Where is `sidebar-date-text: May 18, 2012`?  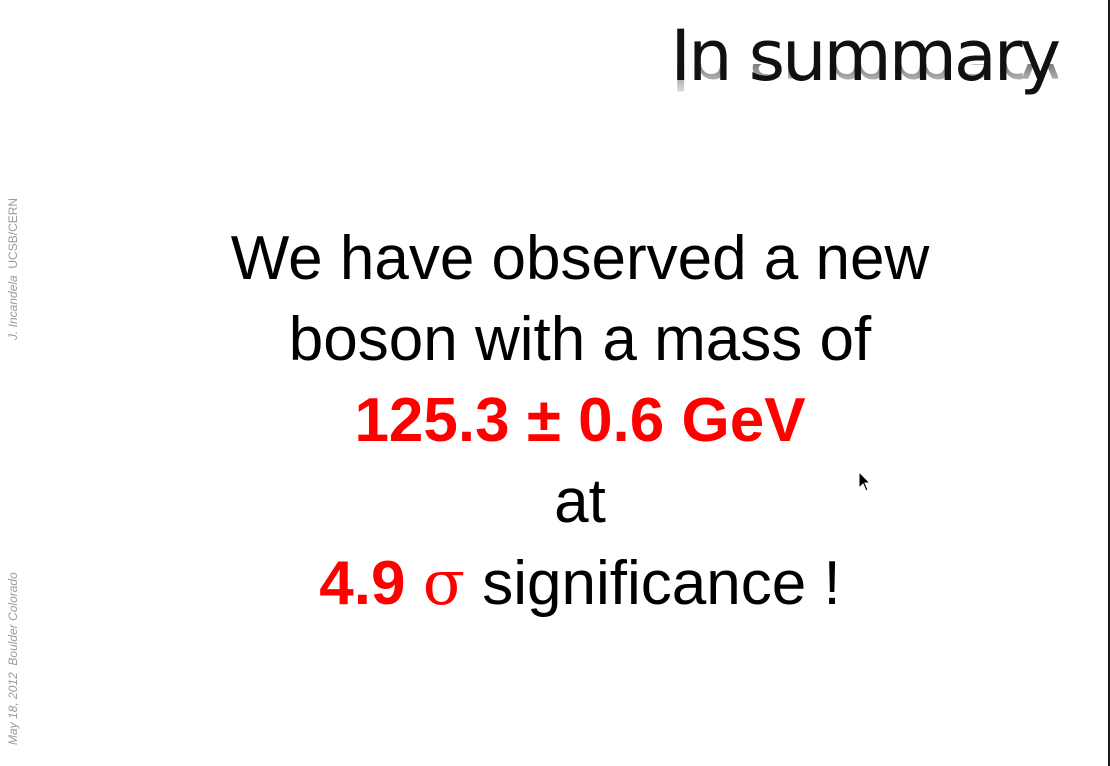 sidebar-date-text: May 18, 2012 is located at coordinates (13, 708).